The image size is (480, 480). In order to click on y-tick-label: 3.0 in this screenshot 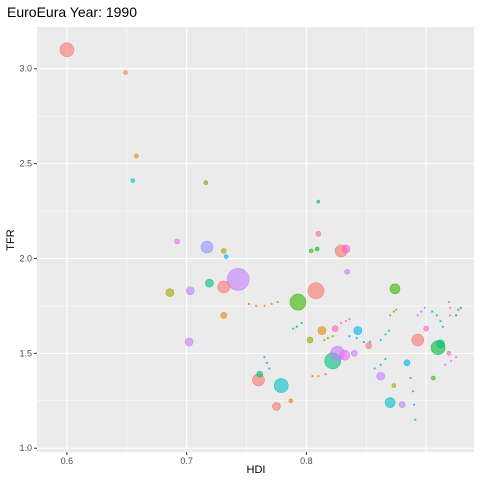, I will do `click(25, 69)`.